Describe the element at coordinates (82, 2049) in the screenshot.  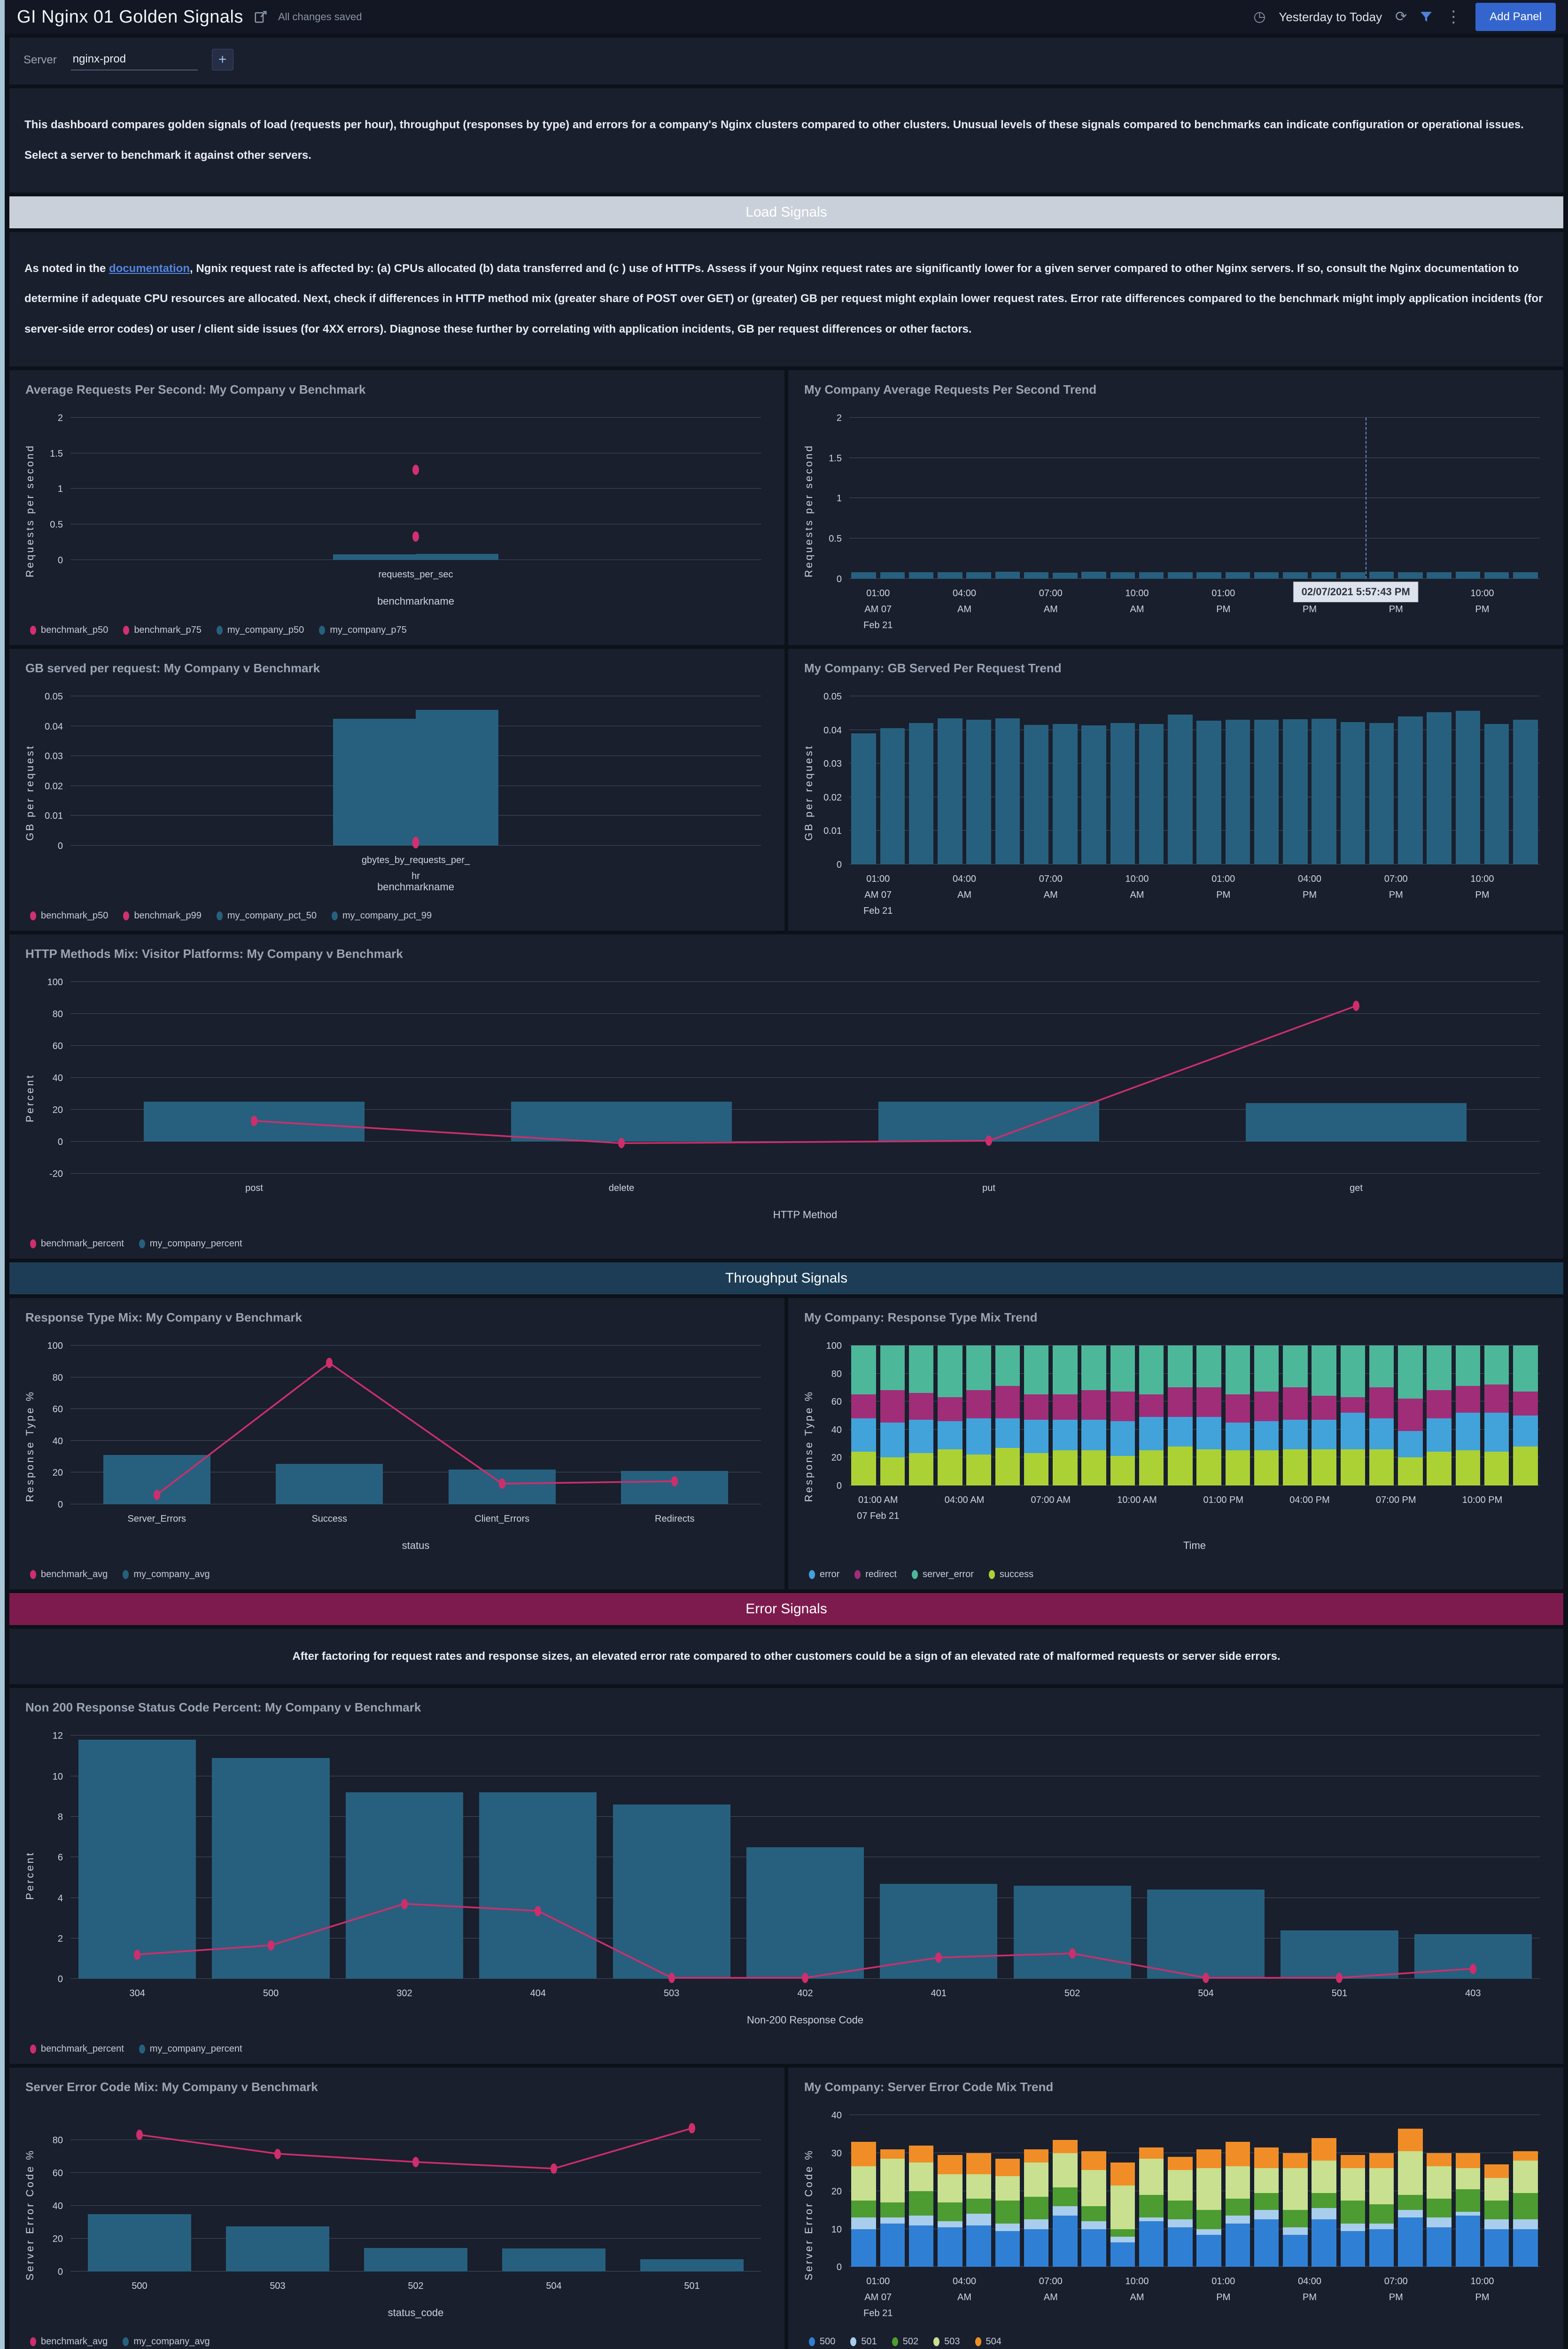
I see `legend-label: benchmark_percent` at that location.